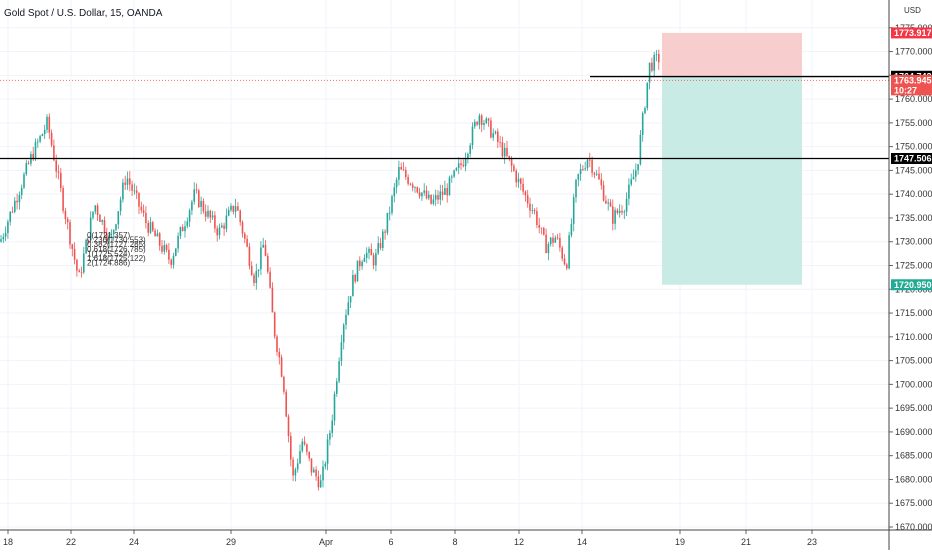 The height and width of the screenshot is (555, 932). Describe the element at coordinates (911, 33) in the screenshot. I see `stop-price-tag-bg` at that location.